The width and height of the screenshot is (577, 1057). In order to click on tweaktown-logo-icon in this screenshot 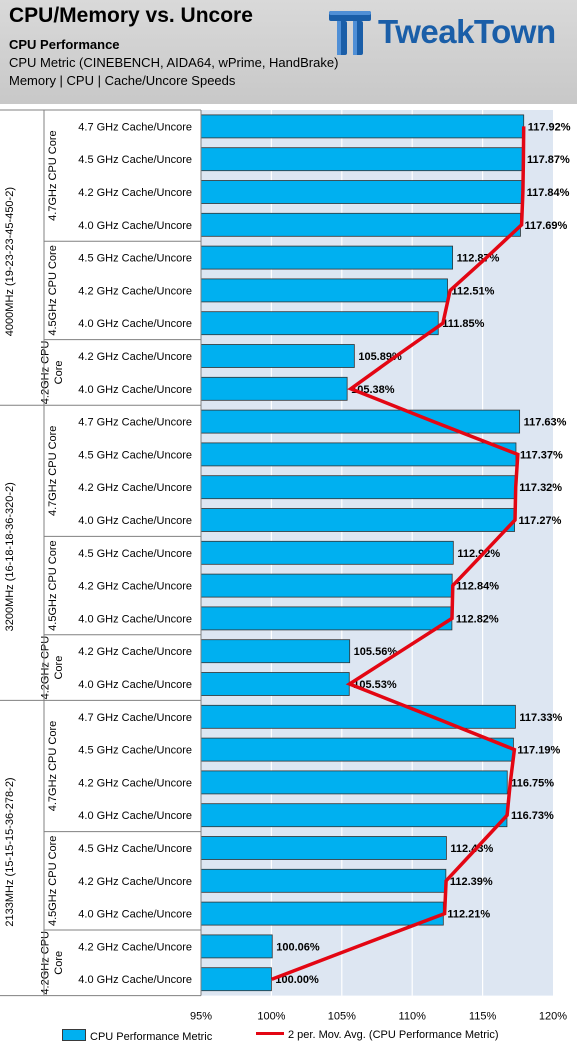, I will do `click(350, 33)`.